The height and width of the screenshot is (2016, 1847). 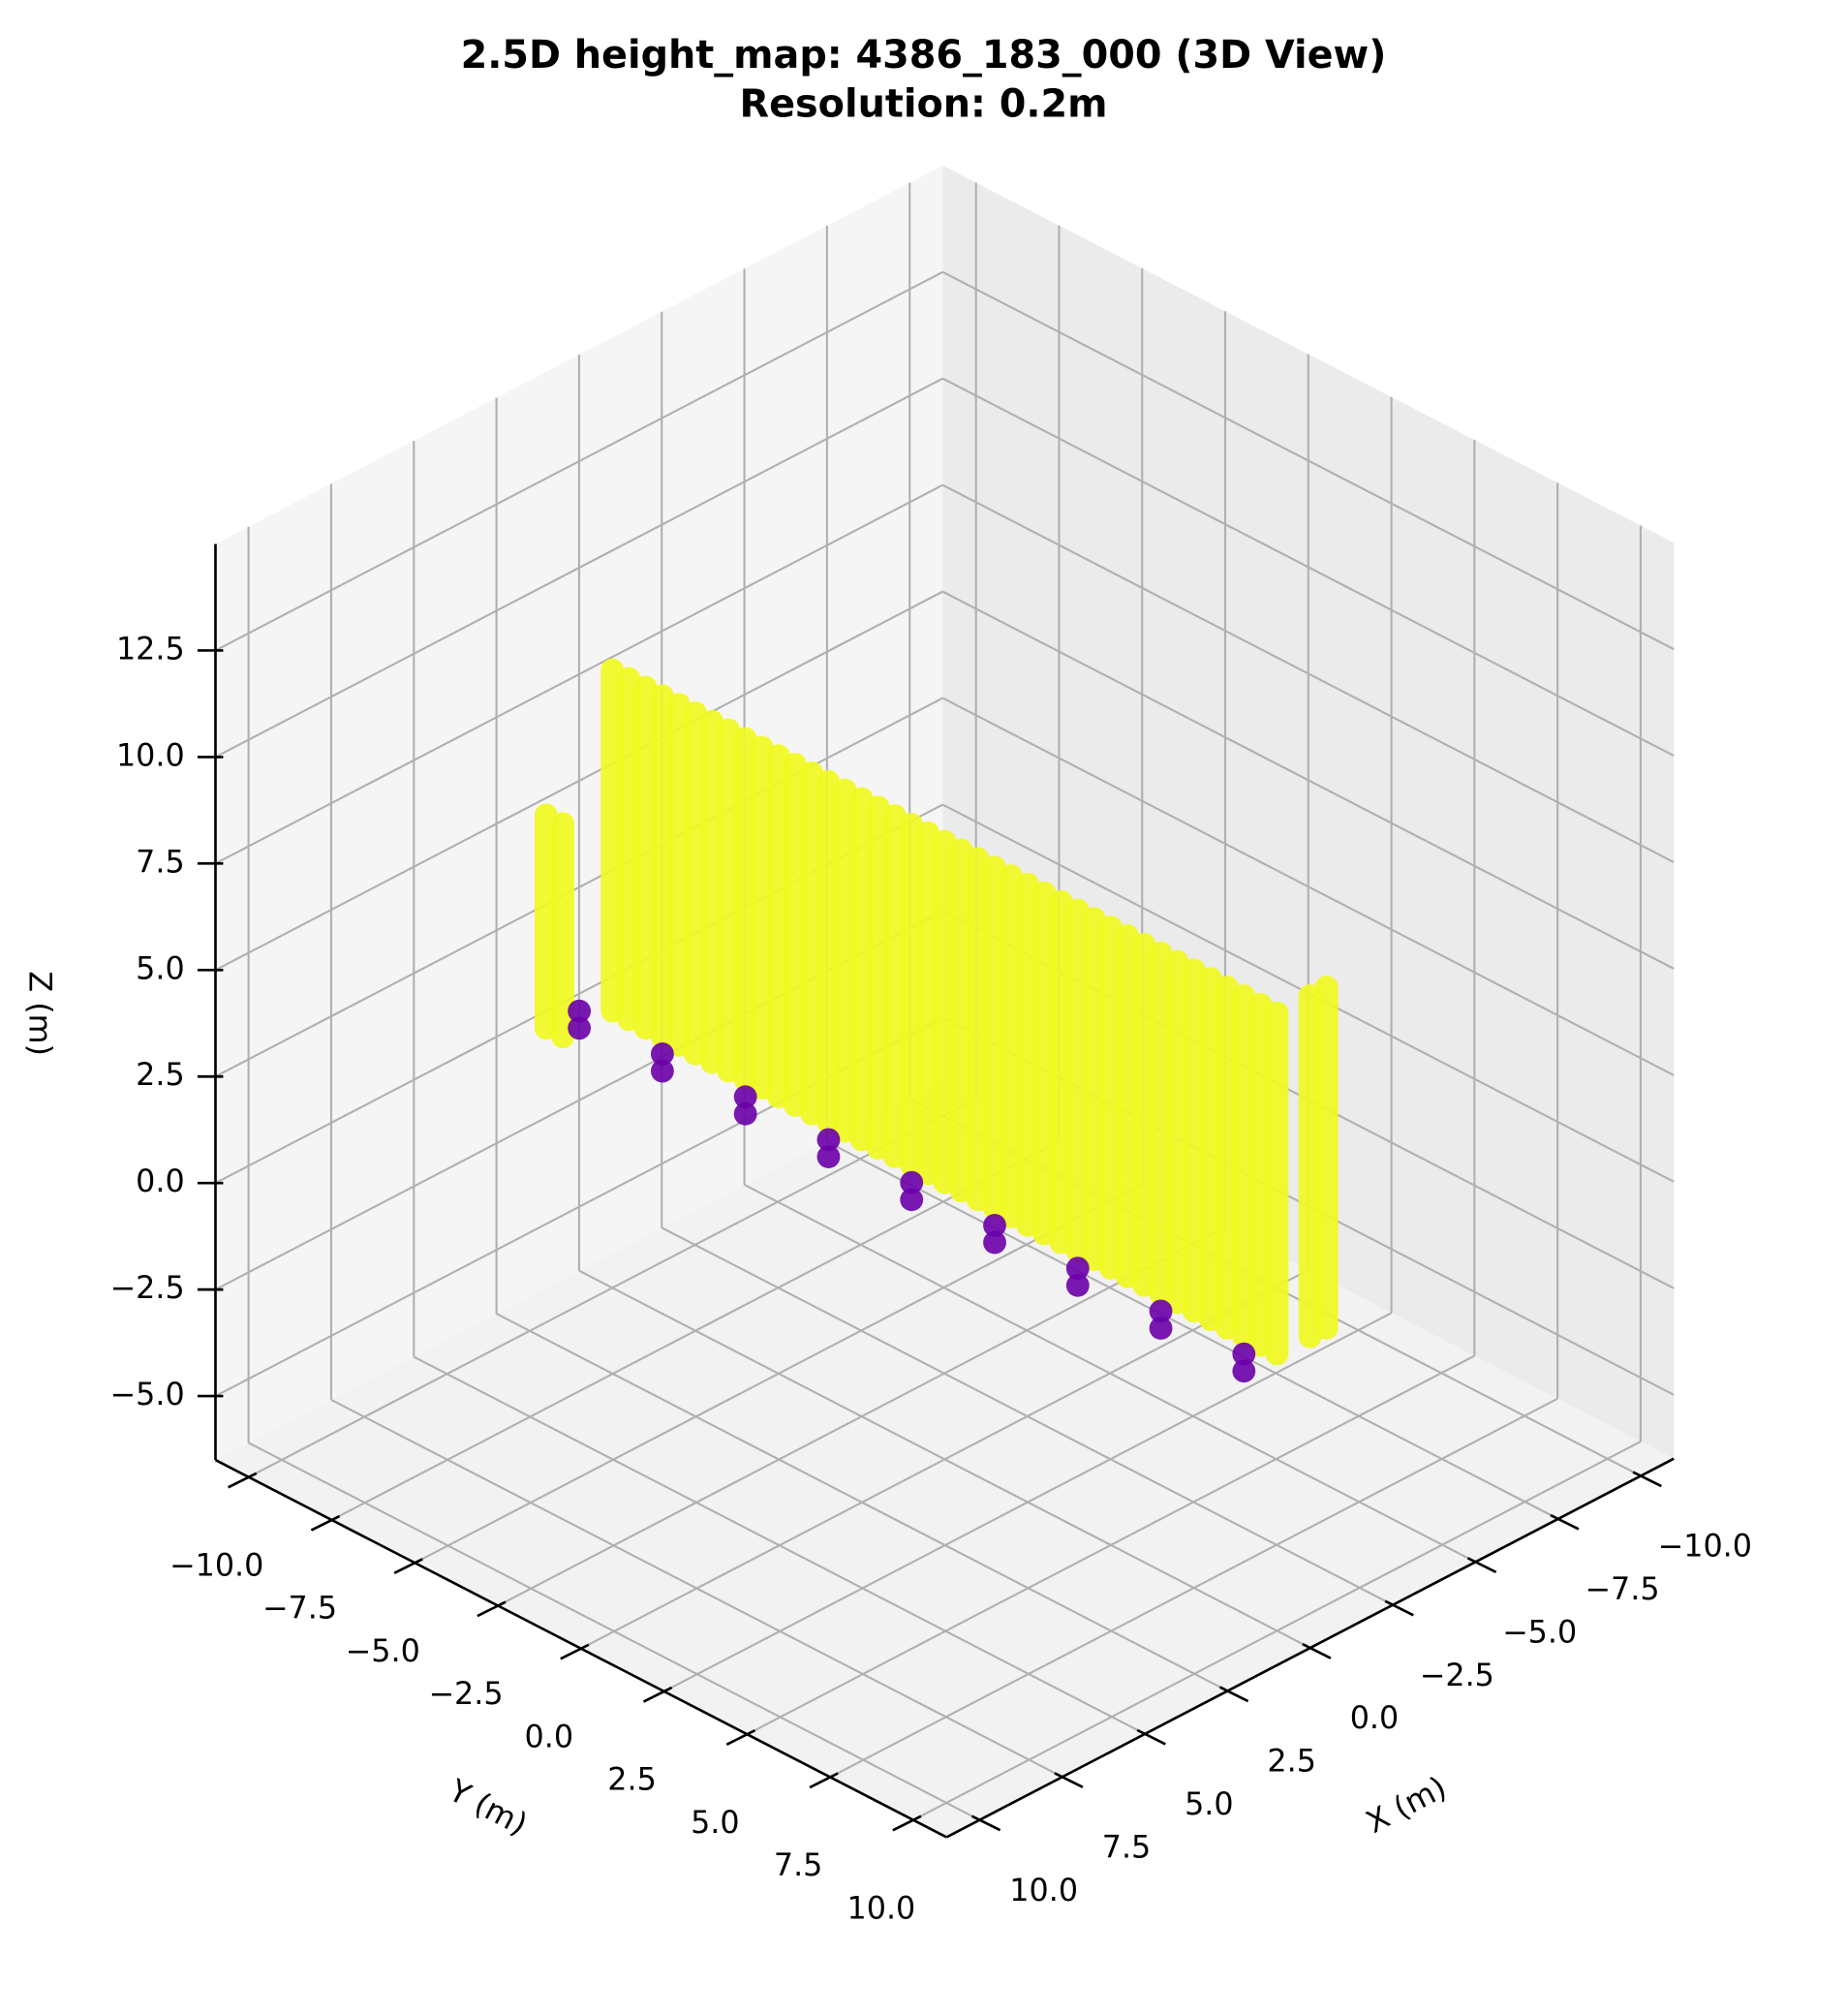 I want to click on chart-subtitle: Resolution: 0.2m, so click(x=924, y=103).